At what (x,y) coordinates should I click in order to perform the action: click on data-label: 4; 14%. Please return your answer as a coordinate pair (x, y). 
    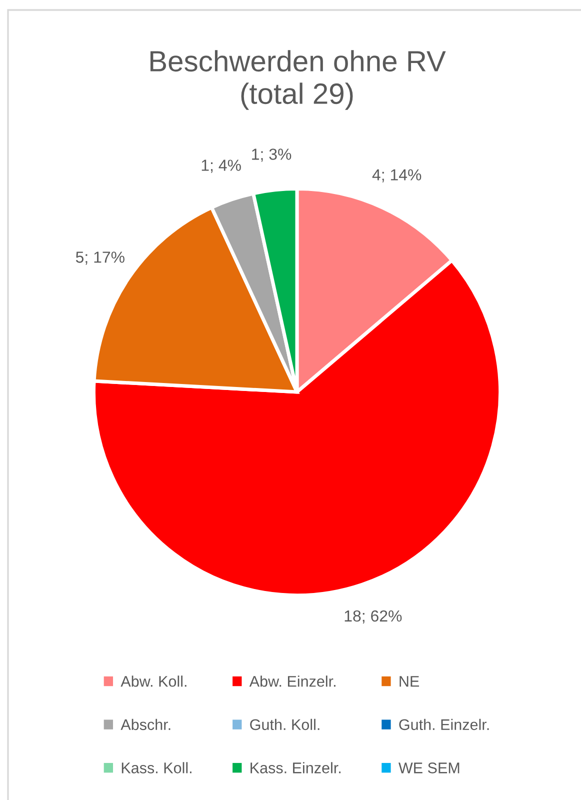
    Looking at the image, I should click on (397, 175).